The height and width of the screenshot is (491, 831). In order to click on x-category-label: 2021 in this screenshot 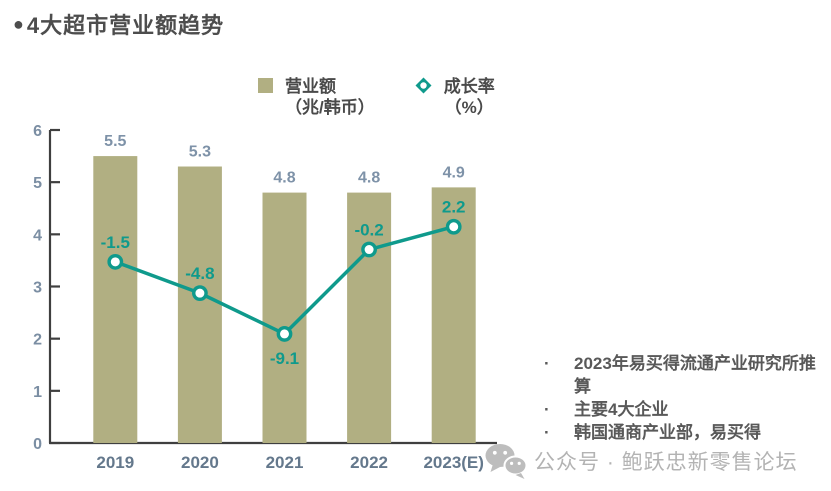, I will do `click(285, 462)`.